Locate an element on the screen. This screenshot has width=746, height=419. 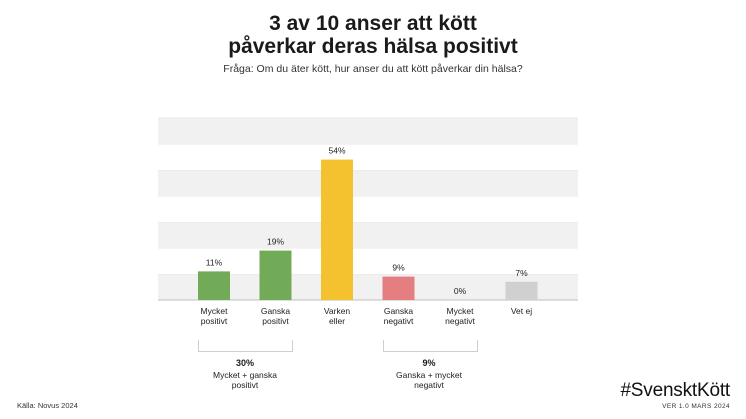
bar-value-label: 11% is located at coordinates (214, 262).